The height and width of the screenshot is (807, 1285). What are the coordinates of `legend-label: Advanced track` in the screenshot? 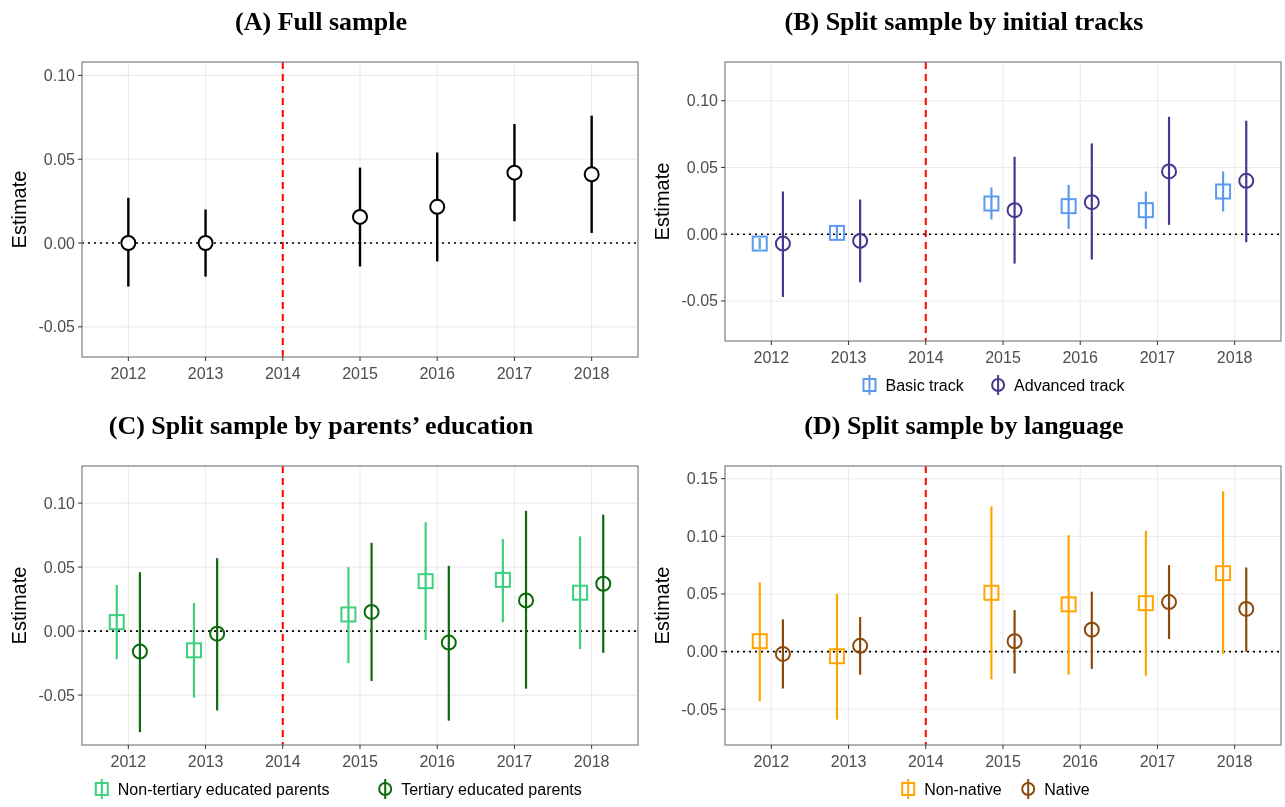 It's located at (1070, 385).